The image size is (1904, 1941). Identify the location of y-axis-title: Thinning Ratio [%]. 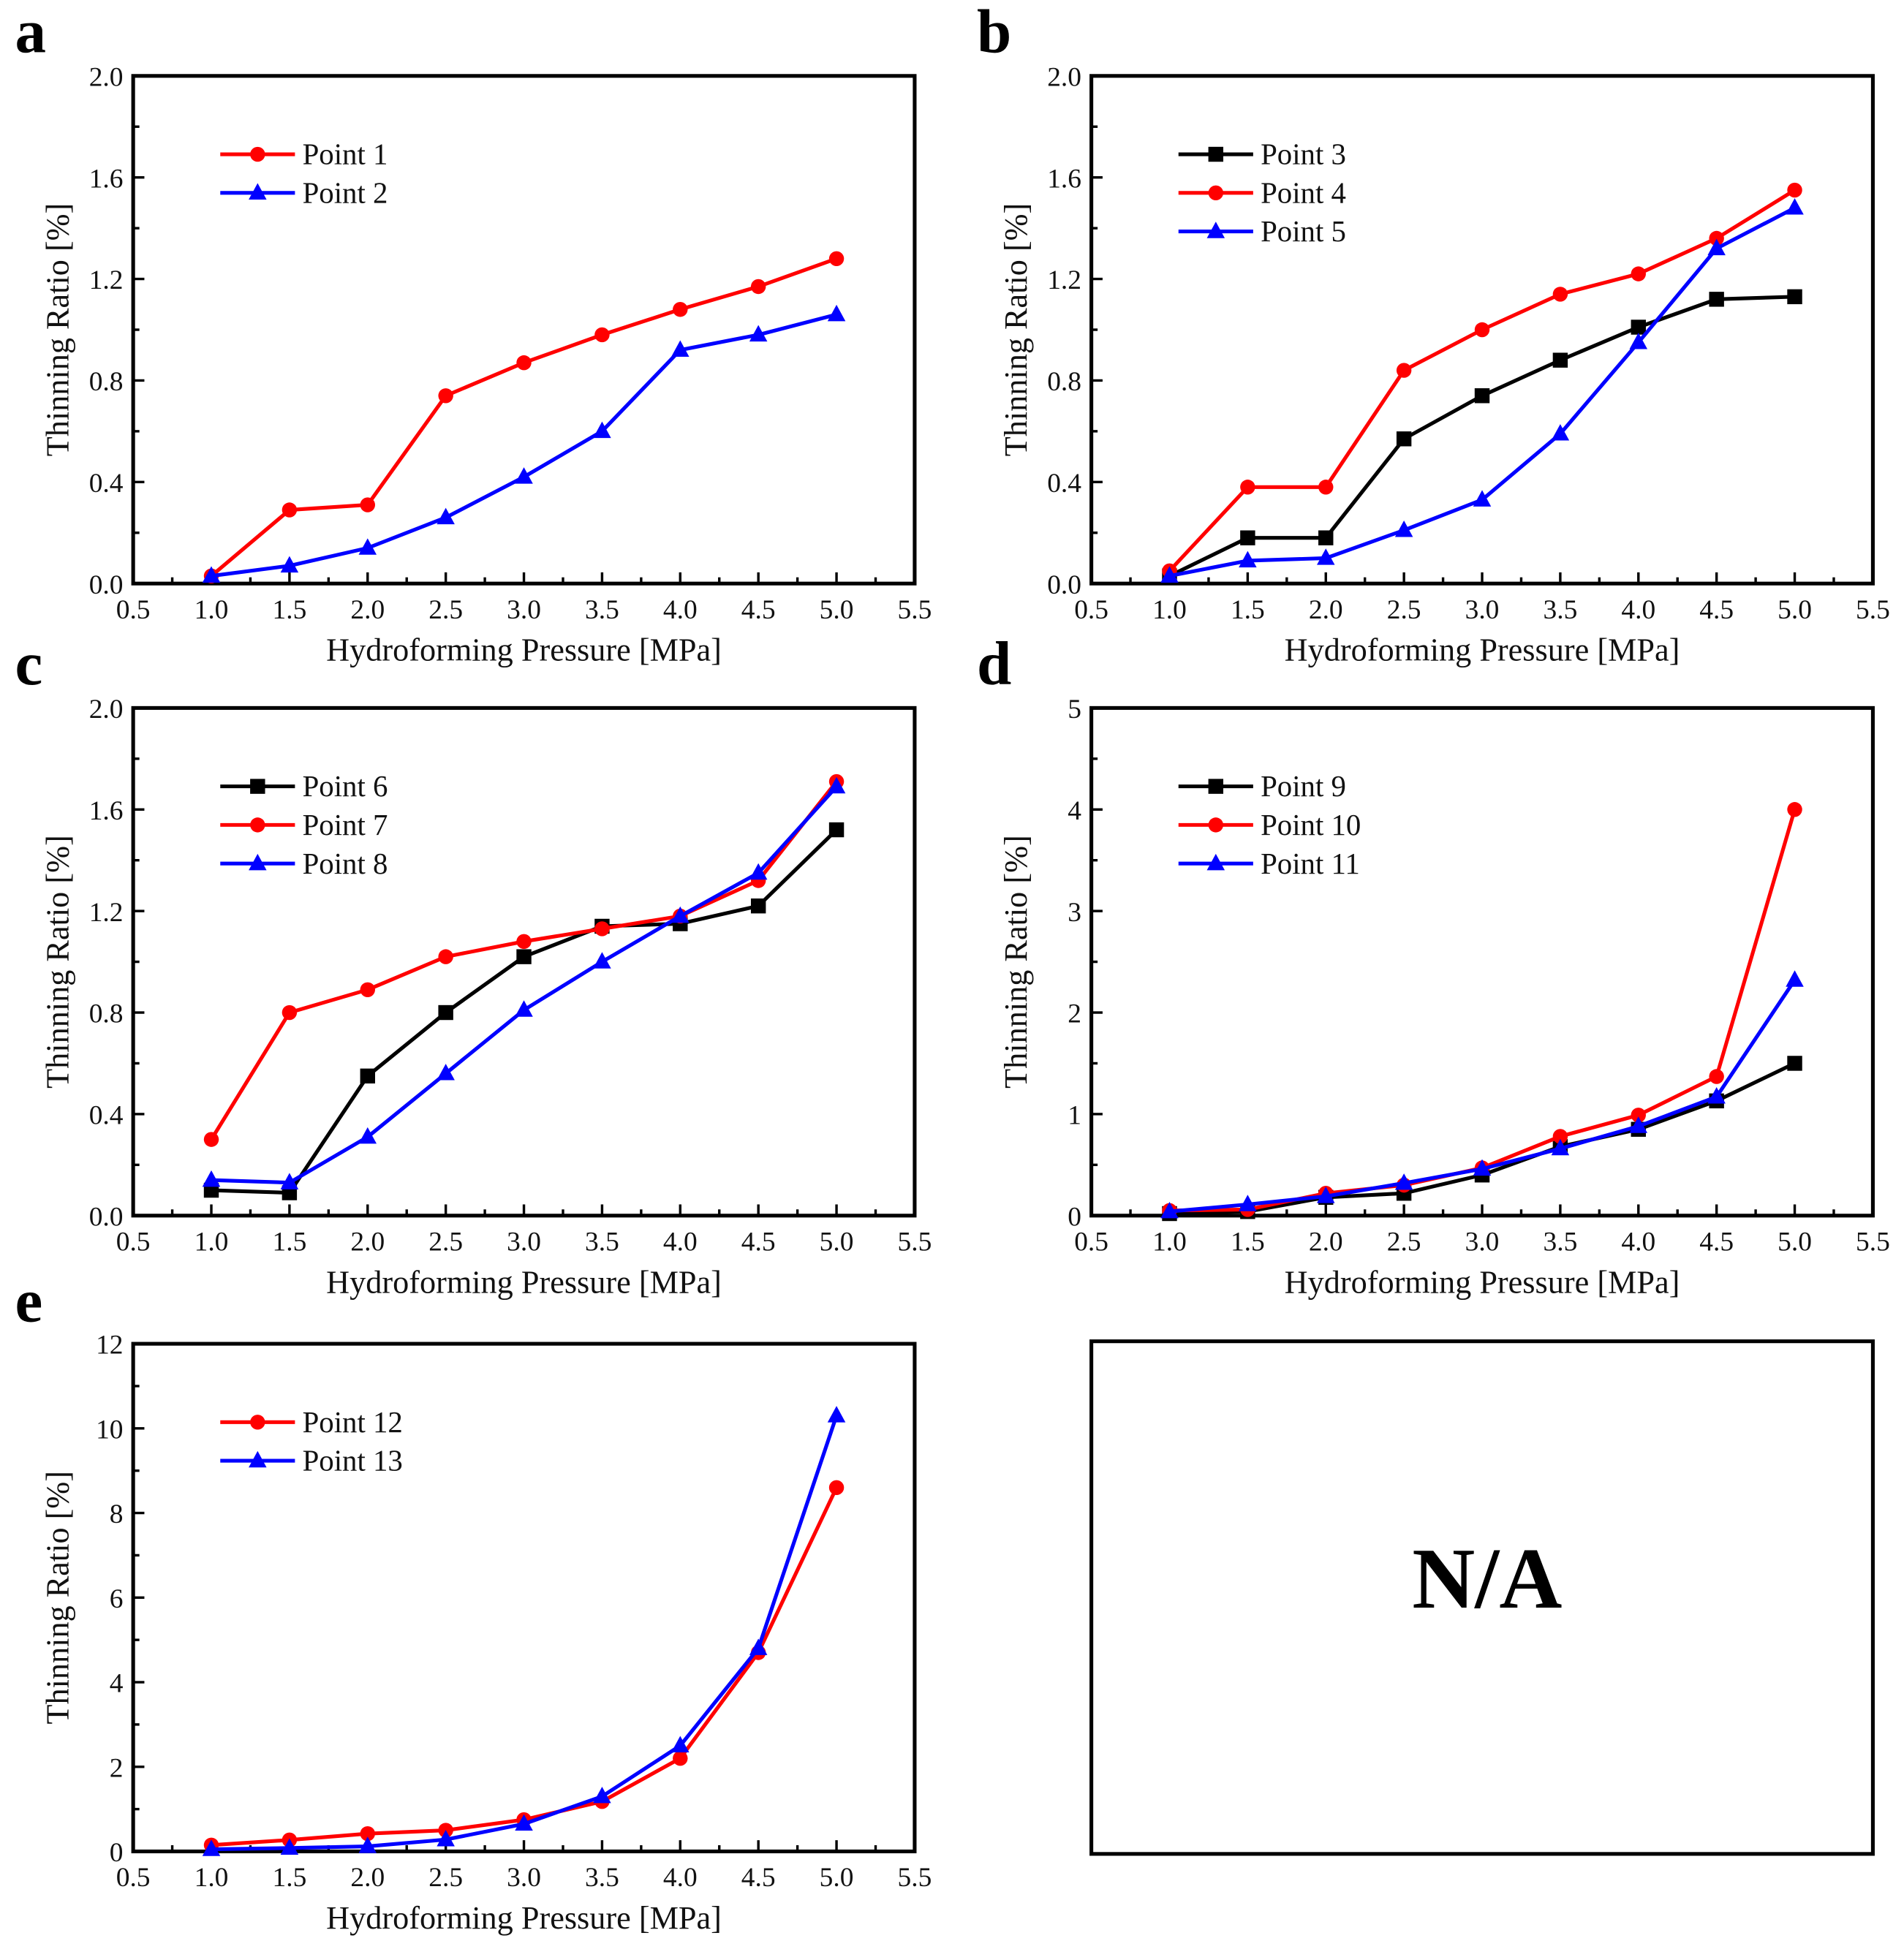
(58, 1598).